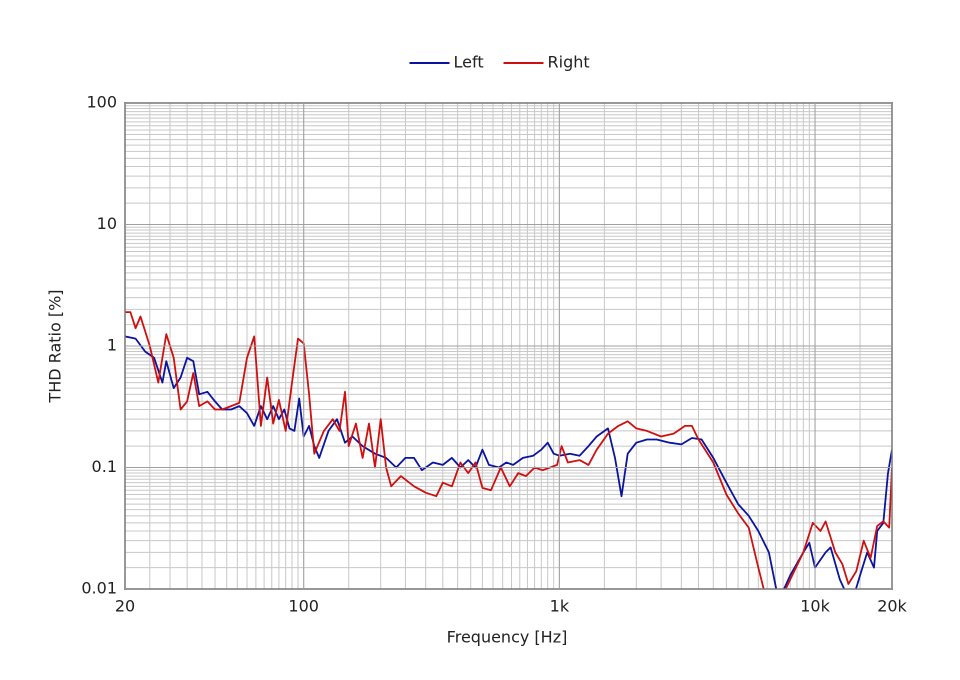 The width and height of the screenshot is (960, 680). Describe the element at coordinates (303, 606) in the screenshot. I see `x-tick-label: 100` at that location.